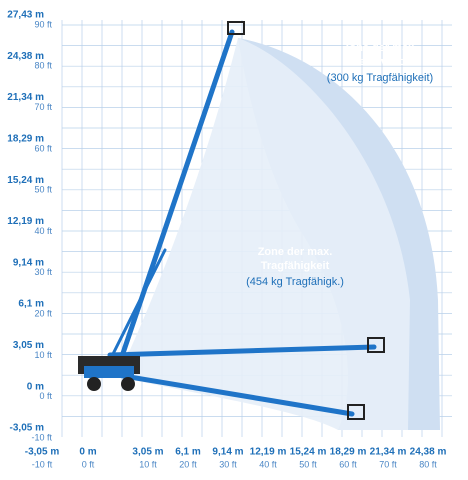 The width and height of the screenshot is (468, 480). Describe the element at coordinates (43, 66) in the screenshot. I see `y-feet-label: 80 ft` at that location.